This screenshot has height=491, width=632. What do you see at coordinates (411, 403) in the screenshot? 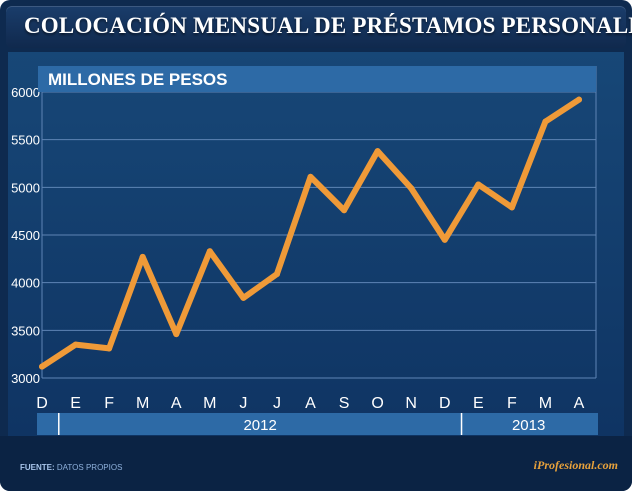
I see `x-tick-label: N` at bounding box center [411, 403].